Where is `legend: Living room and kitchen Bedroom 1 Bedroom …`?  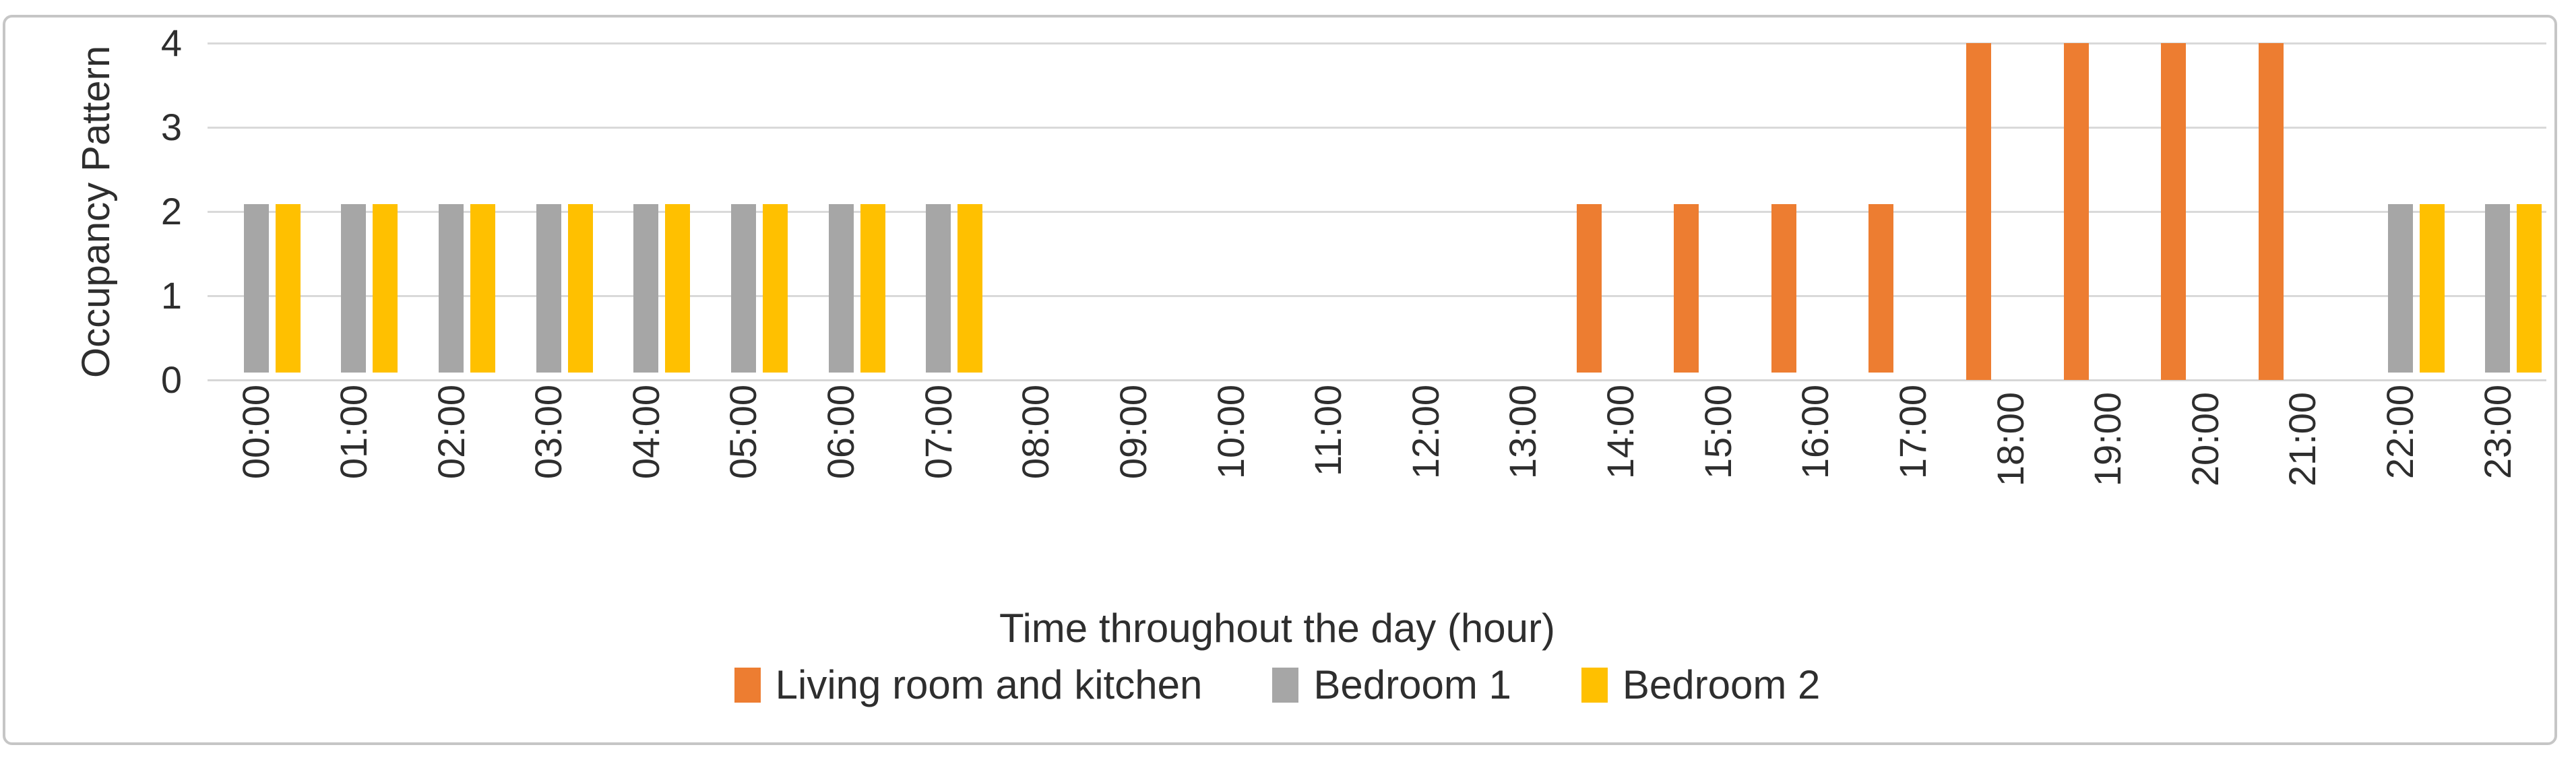
legend: Living room and kitchen Bedroom 1 Bedroom … is located at coordinates (1277, 685).